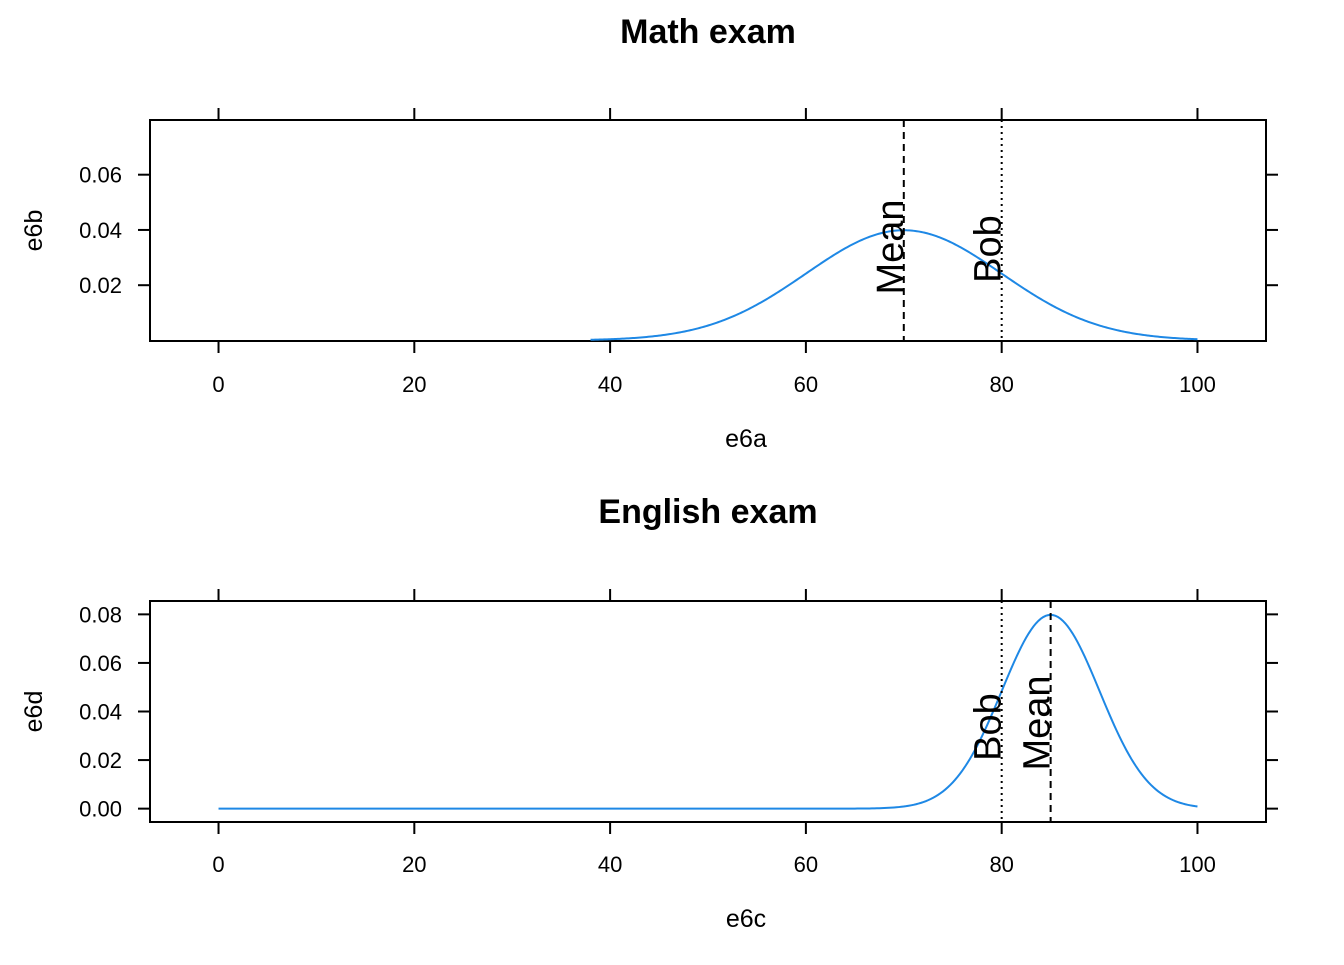 Image resolution: width=1344 pixels, height=965 pixels. I want to click on y-axis-label: e6b, so click(34, 231).